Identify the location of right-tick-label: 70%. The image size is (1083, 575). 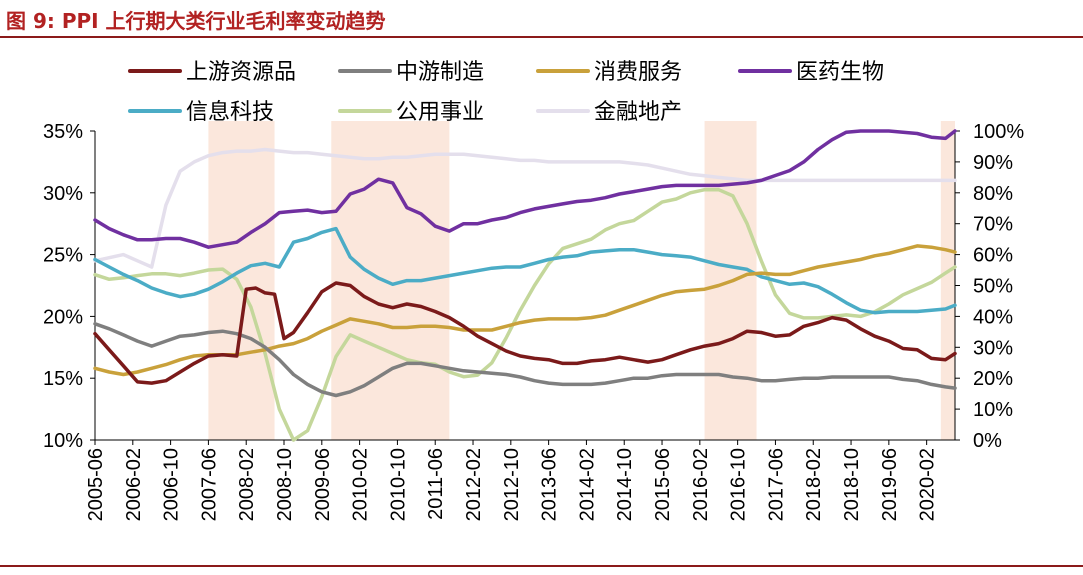
(993, 225).